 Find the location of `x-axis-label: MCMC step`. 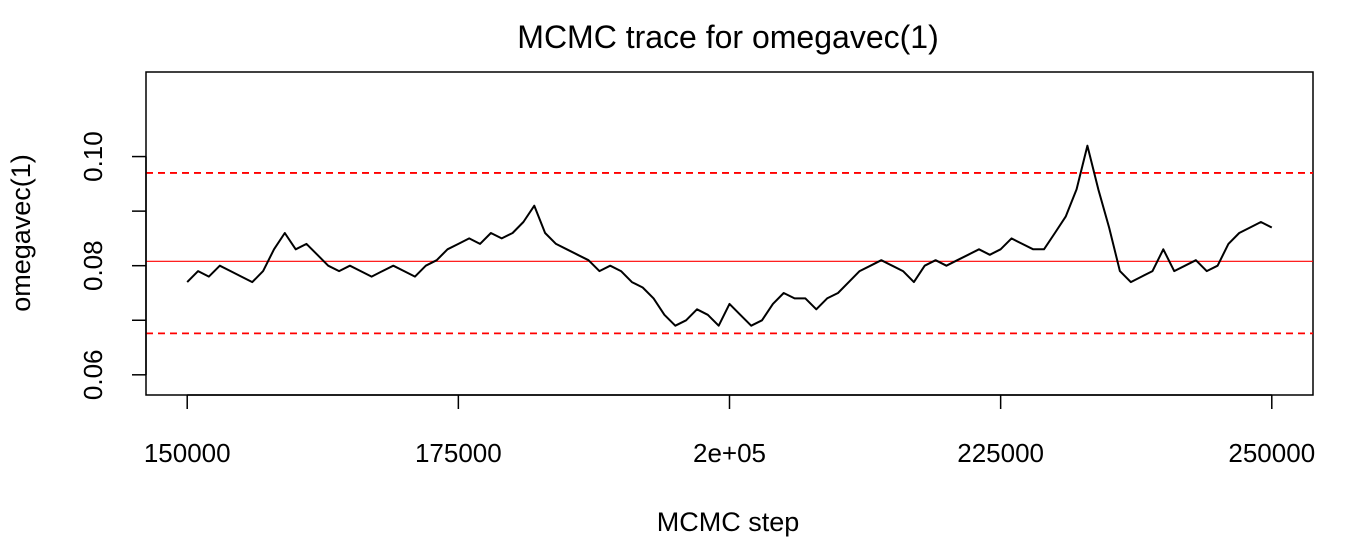

x-axis-label: MCMC step is located at coordinates (728, 522).